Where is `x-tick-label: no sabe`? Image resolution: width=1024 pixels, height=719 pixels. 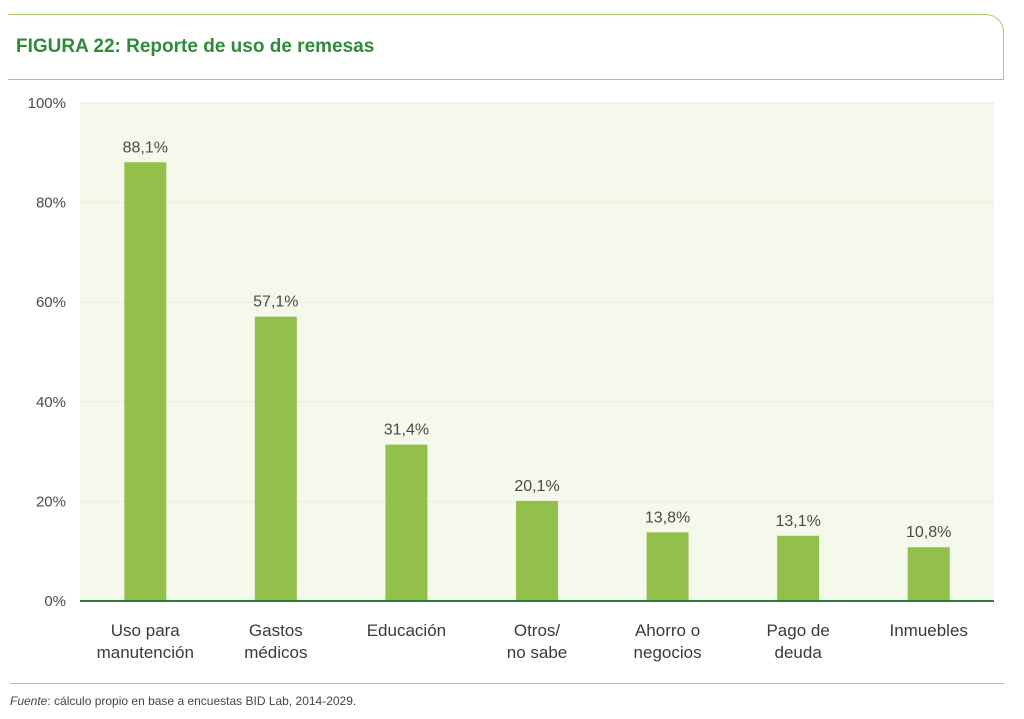 x-tick-label: no sabe is located at coordinates (537, 652).